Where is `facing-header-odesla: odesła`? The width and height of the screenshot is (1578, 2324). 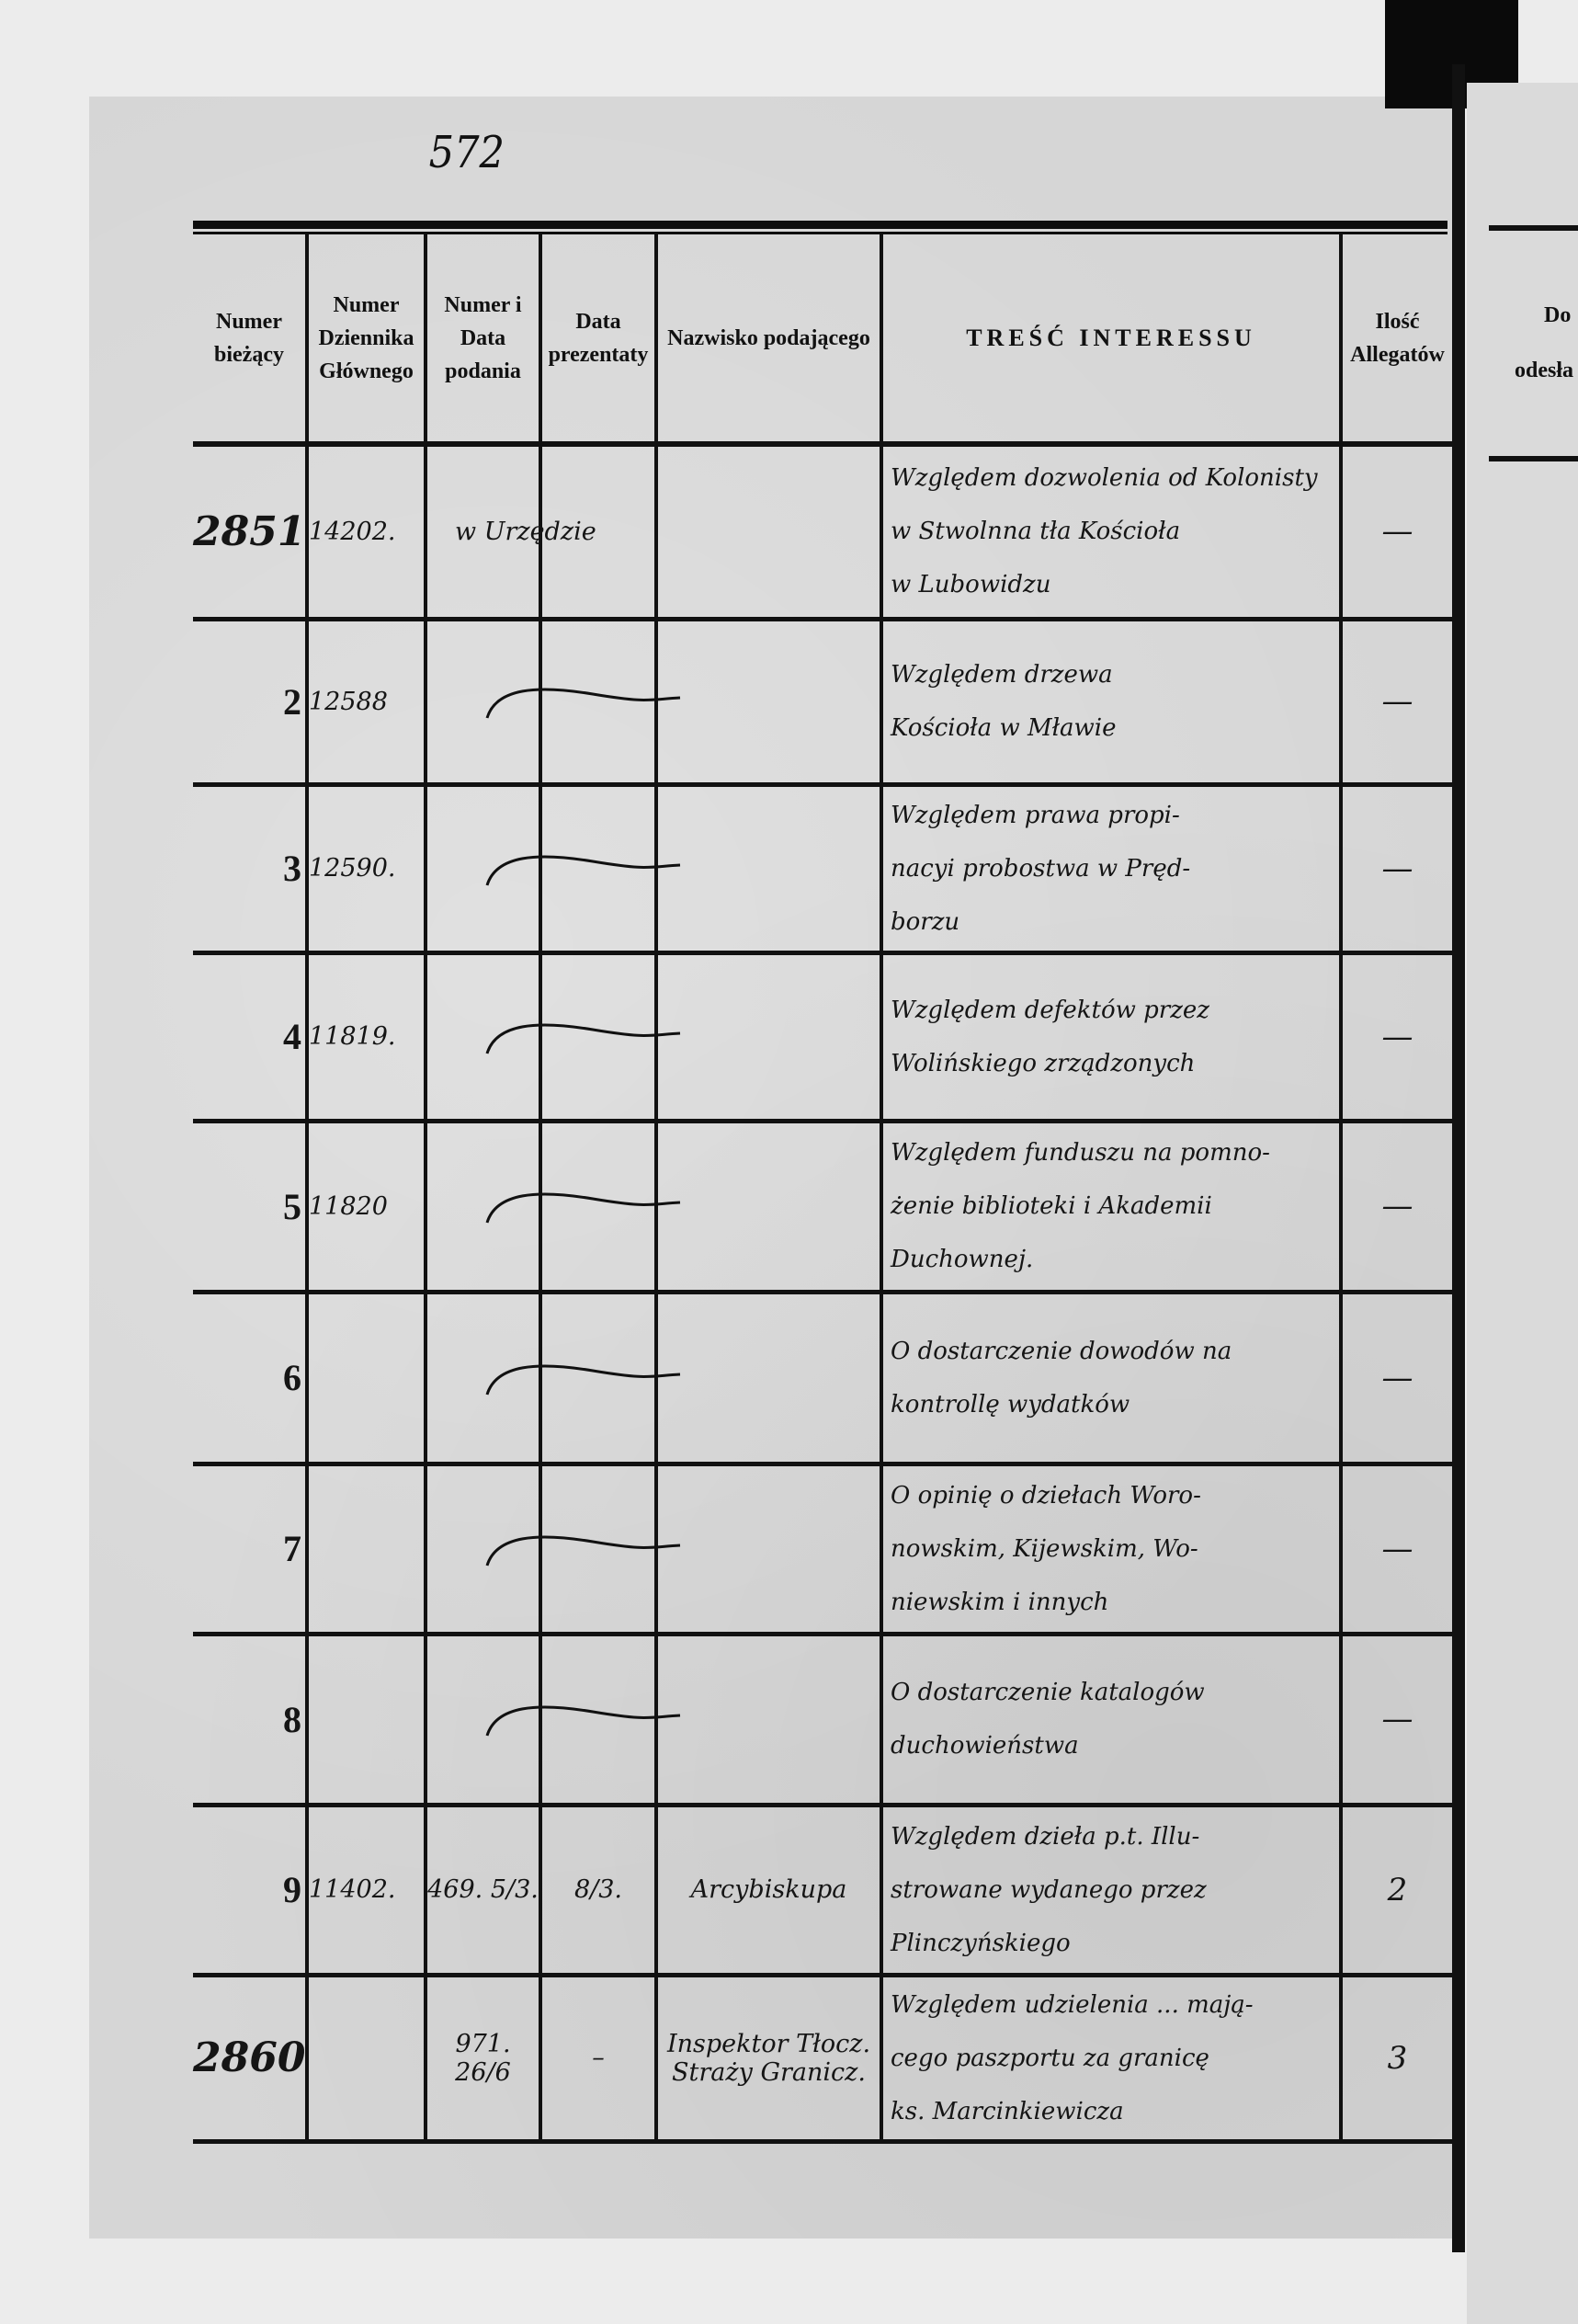 facing-header-odesla: odesła is located at coordinates (1544, 371).